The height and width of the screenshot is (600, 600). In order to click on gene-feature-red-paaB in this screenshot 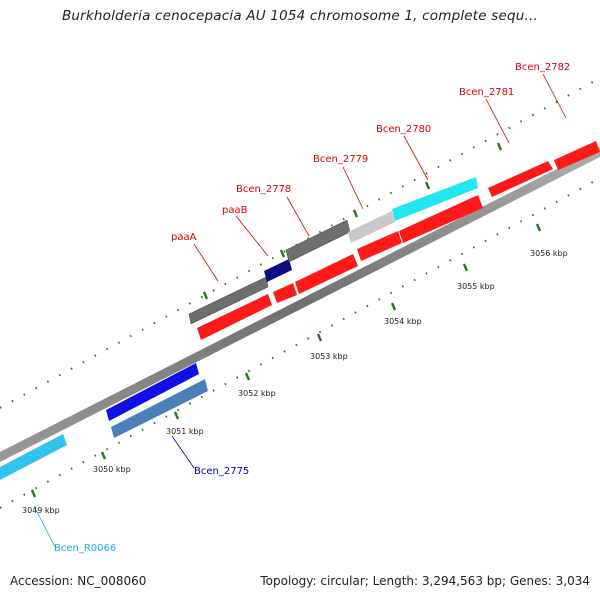, I will do `click(285, 293)`.